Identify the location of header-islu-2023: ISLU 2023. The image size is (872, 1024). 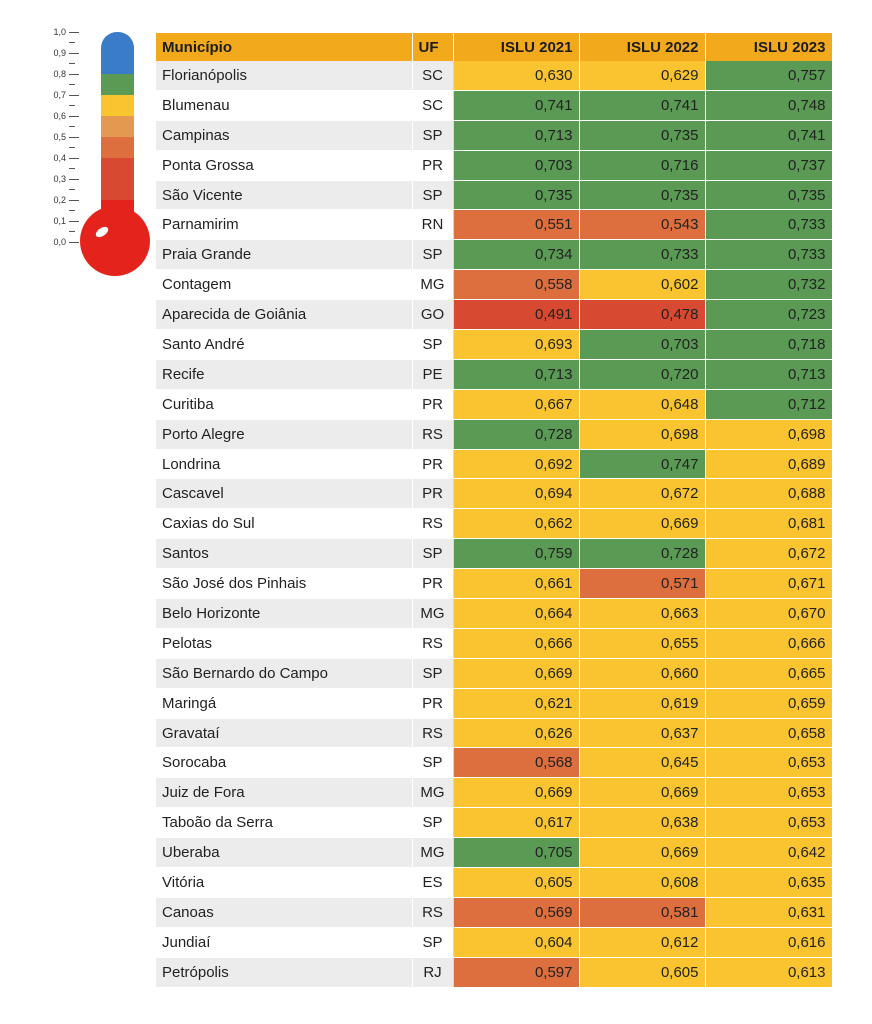
(769, 47).